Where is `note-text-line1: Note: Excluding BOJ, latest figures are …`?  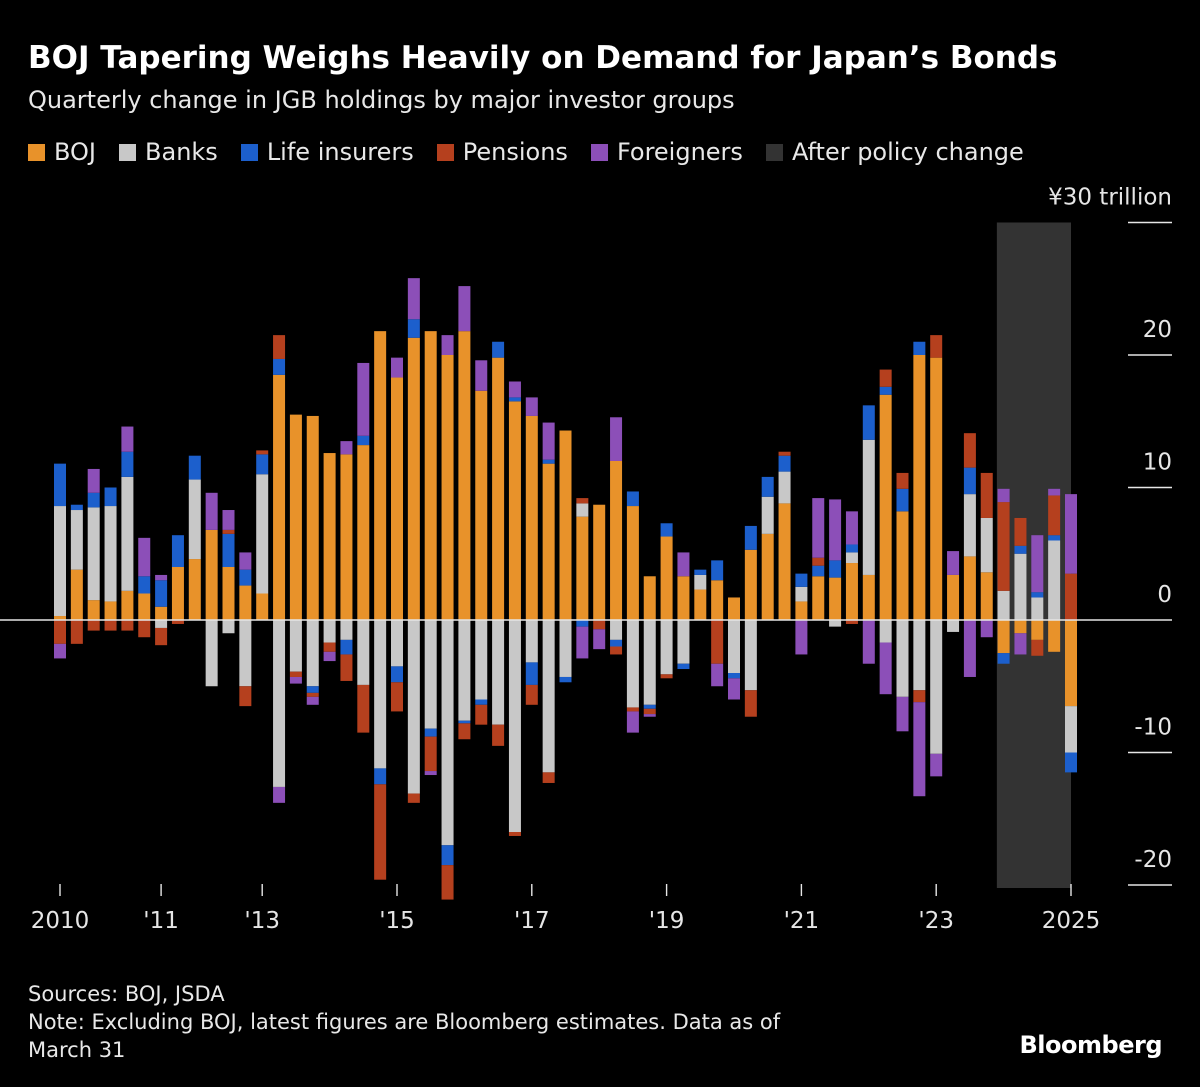 note-text-line1: Note: Excluding BOJ, latest figures are … is located at coordinates (404, 1022).